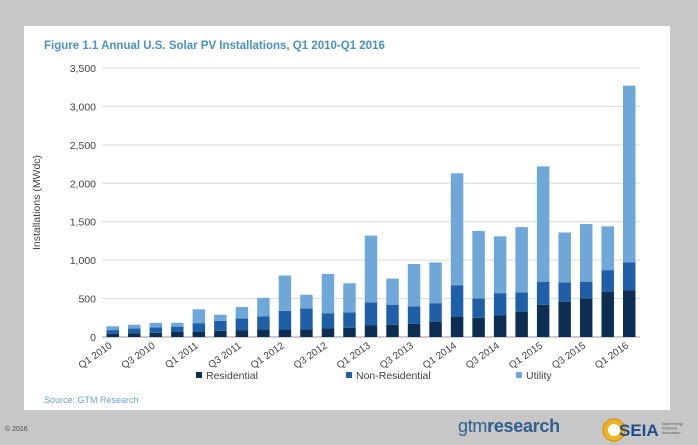 This screenshot has width=698, height=445. I want to click on y-tick-label: 500, so click(87, 300).